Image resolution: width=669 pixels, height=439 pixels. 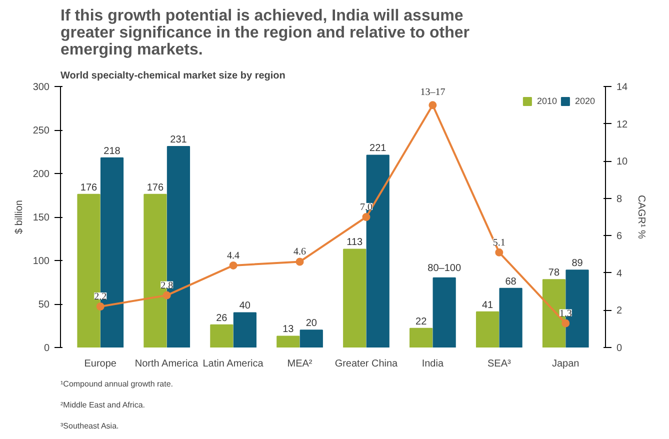 What do you see at coordinates (488, 305) in the screenshot?
I see `data-label: 41` at bounding box center [488, 305].